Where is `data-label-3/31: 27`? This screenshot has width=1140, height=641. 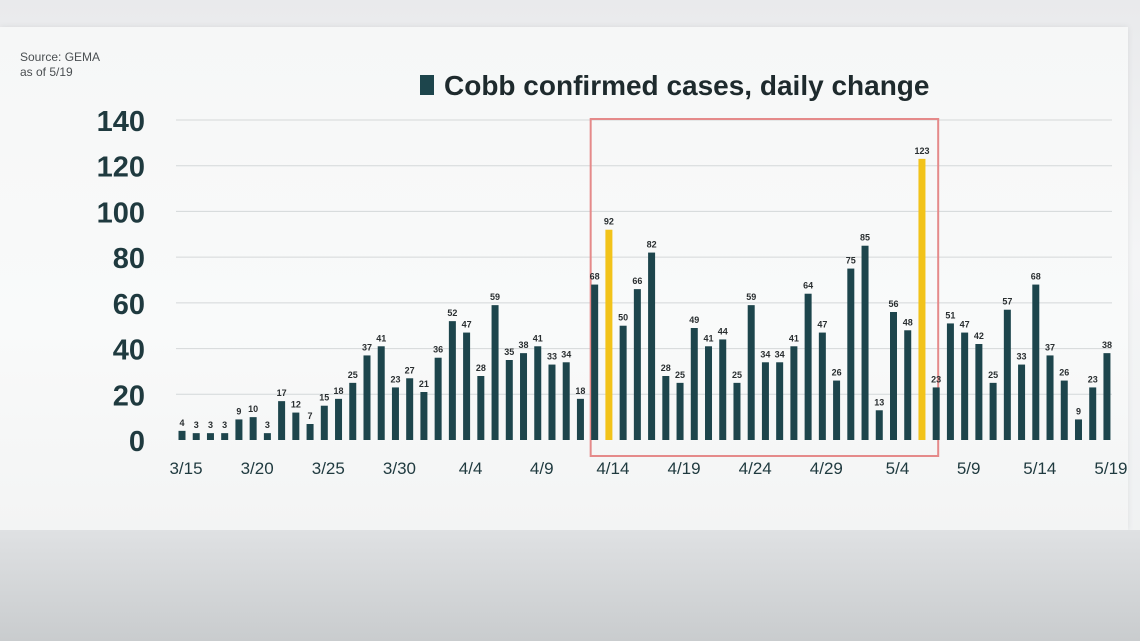 data-label-3/31: 27 is located at coordinates (410, 370).